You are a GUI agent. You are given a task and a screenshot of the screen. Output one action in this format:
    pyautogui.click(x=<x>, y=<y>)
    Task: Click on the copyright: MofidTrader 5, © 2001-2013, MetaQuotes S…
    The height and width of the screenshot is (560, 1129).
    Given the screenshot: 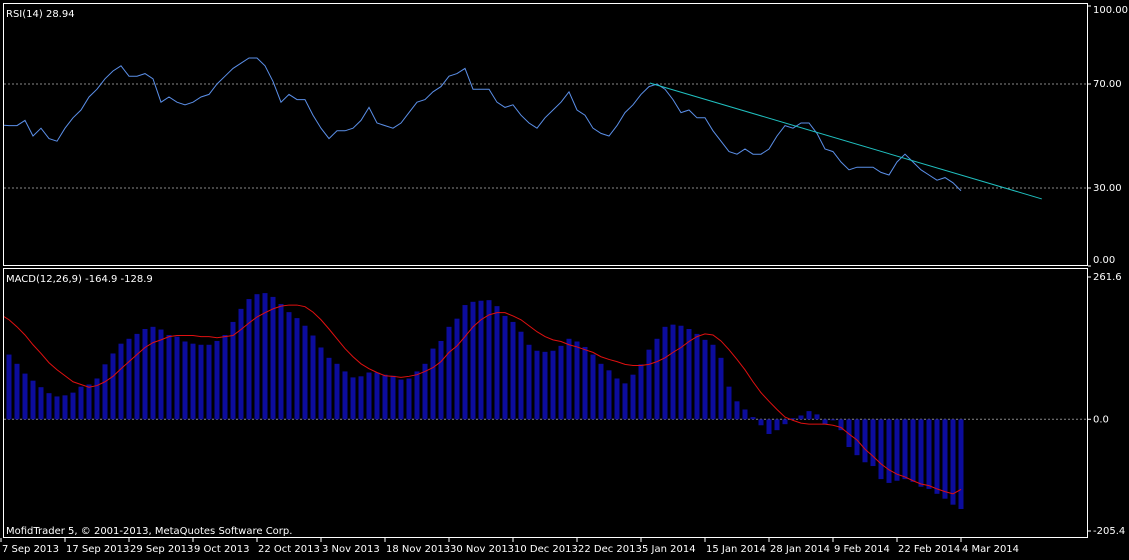 What is the action you would take?
    pyautogui.click(x=149, y=531)
    